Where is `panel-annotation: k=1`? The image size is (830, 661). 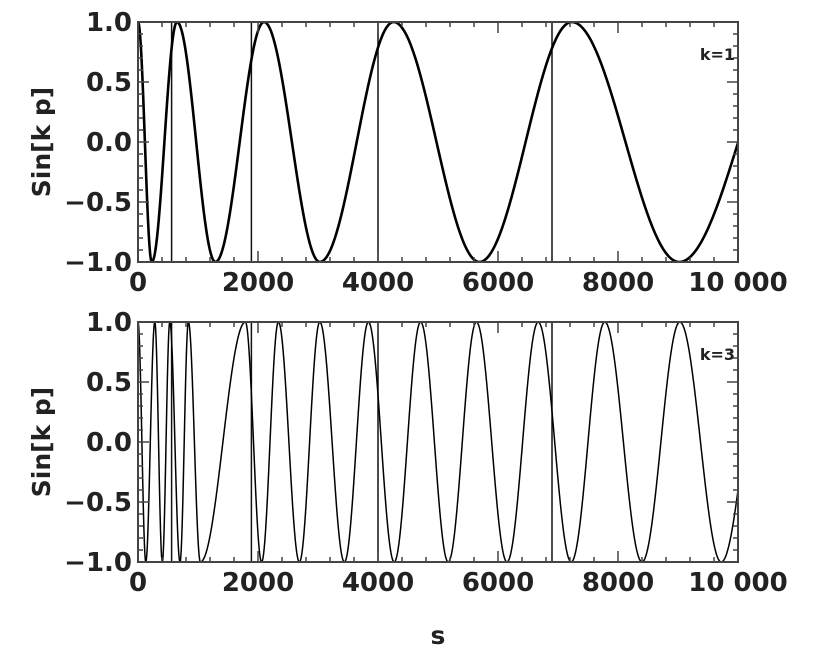 panel-annotation: k=1 is located at coordinates (717, 54).